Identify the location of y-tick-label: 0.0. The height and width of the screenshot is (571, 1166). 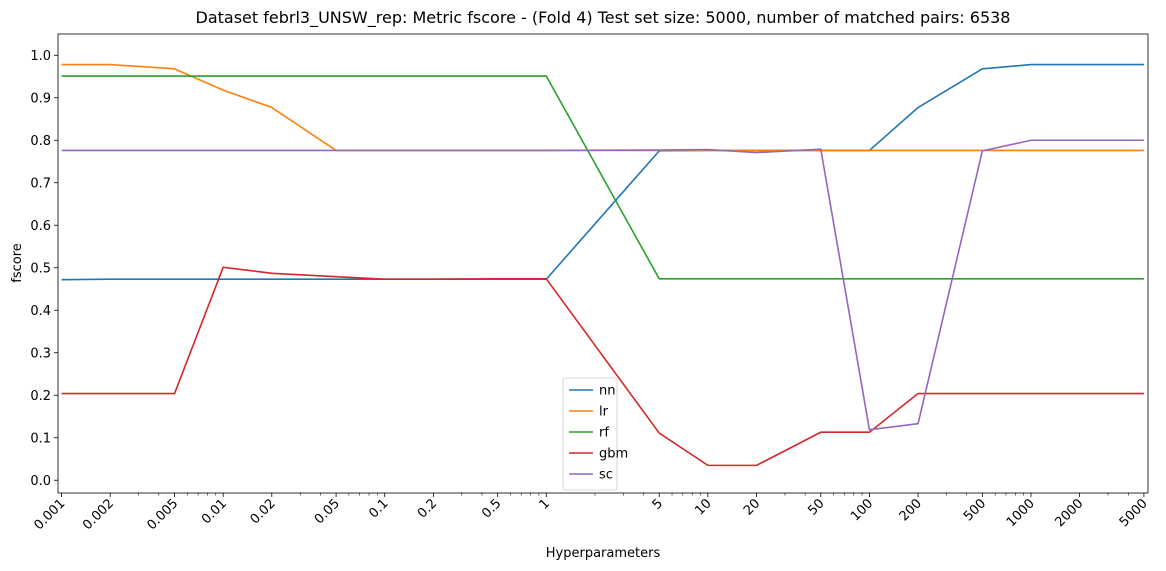
(40, 481).